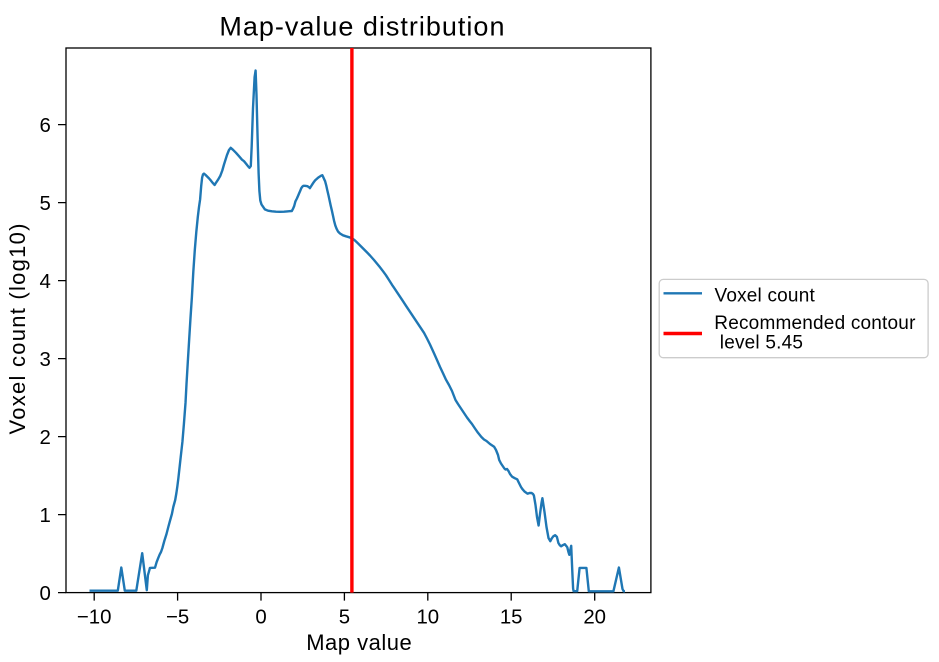 Image resolution: width=939 pixels, height=662 pixels. What do you see at coordinates (765, 295) in the screenshot?
I see `svg-text: Voxel count` at bounding box center [765, 295].